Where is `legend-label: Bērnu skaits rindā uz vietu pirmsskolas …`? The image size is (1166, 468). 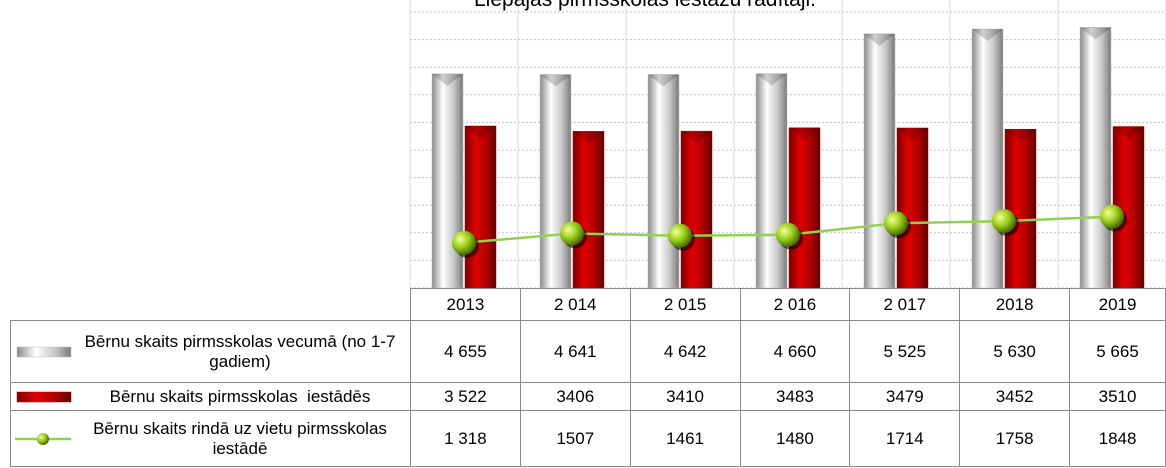 legend-label: Bērnu skaits rindā uz vietu pirmsskolas … is located at coordinates (242, 438).